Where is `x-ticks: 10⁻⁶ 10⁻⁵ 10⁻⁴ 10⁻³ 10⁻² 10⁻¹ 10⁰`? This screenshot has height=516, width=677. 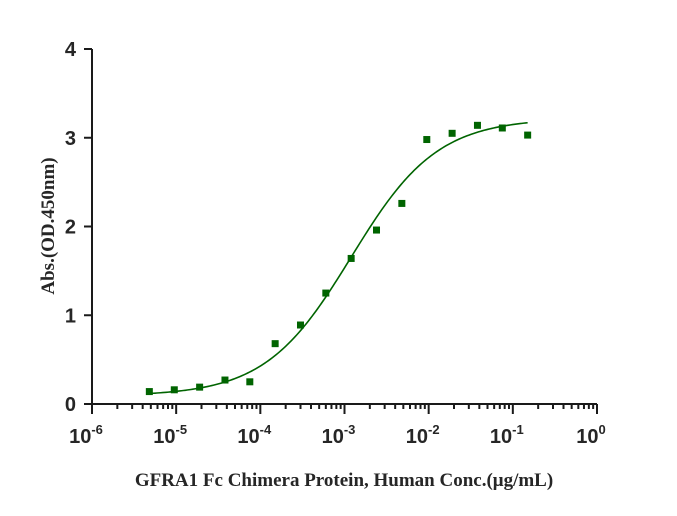
x-ticks: 10⁻⁶ 10⁻⁵ 10⁻⁴ 10⁻³ 10⁻² 10⁻¹ 10⁰ is located at coordinates (337, 426).